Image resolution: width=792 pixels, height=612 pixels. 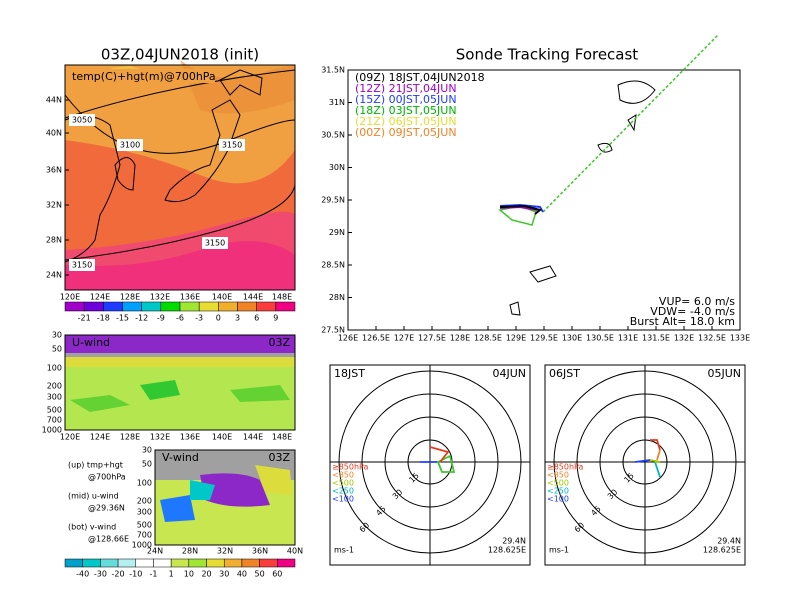 What do you see at coordinates (144, 76) in the screenshot?
I see `map-label: temp(C)+hgt(m)@700hPa` at bounding box center [144, 76].